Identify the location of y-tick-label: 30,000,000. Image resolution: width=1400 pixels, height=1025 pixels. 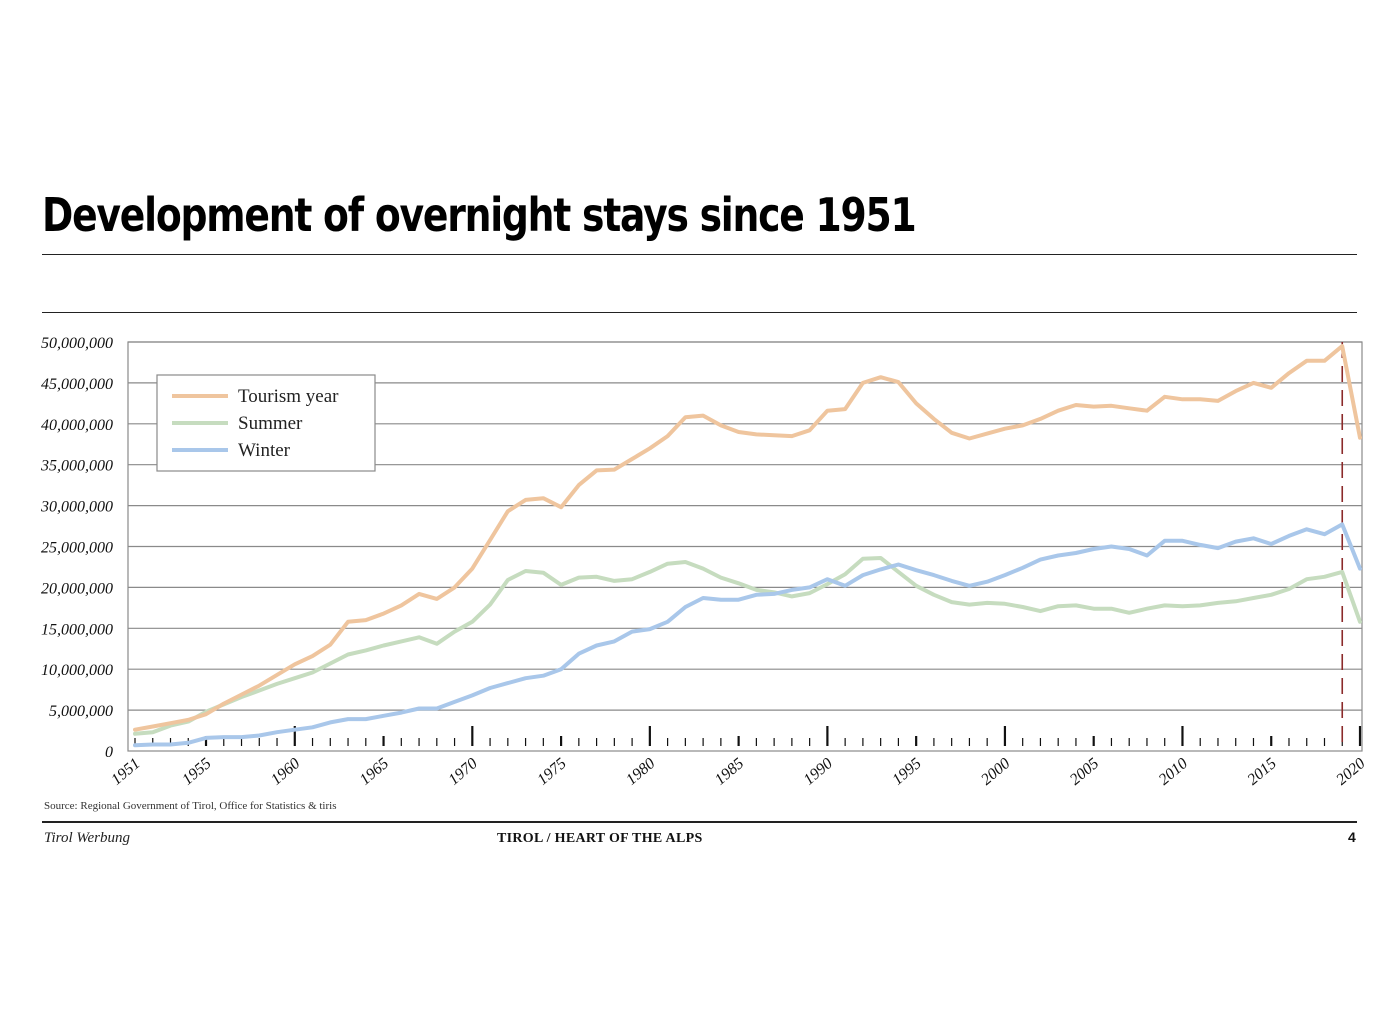
(76, 507).